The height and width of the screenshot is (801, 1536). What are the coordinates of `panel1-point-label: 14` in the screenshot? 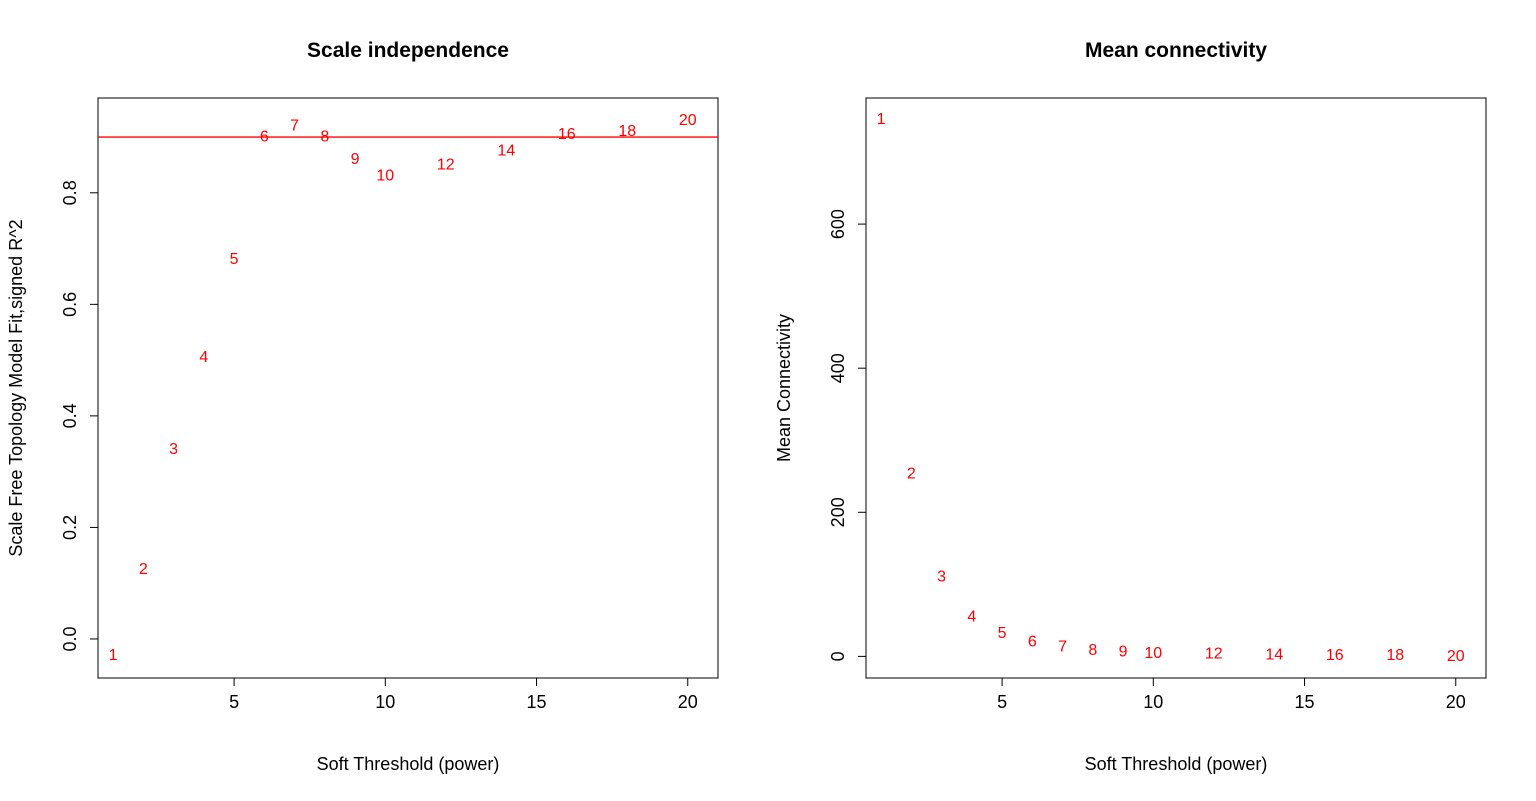 It's located at (506, 150).